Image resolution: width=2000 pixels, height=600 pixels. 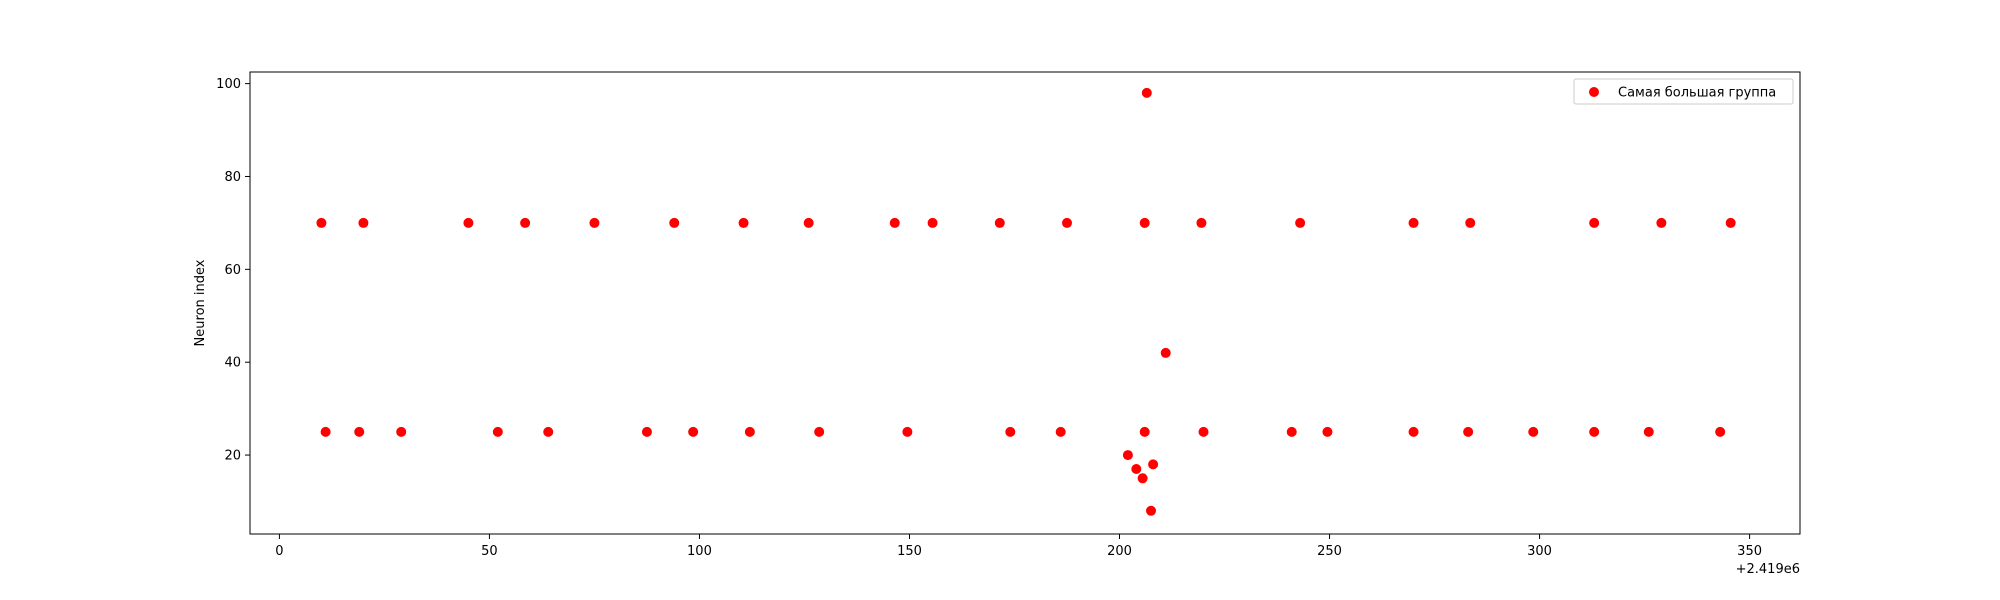 What do you see at coordinates (1539, 551) in the screenshot?
I see `x-tick-label: 300` at bounding box center [1539, 551].